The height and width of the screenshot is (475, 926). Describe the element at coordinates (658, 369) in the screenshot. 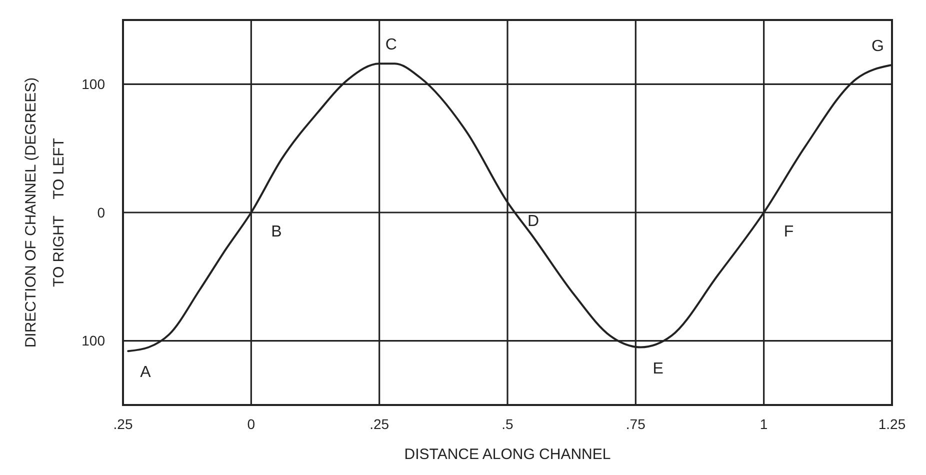

I see `annotation: E` at that location.